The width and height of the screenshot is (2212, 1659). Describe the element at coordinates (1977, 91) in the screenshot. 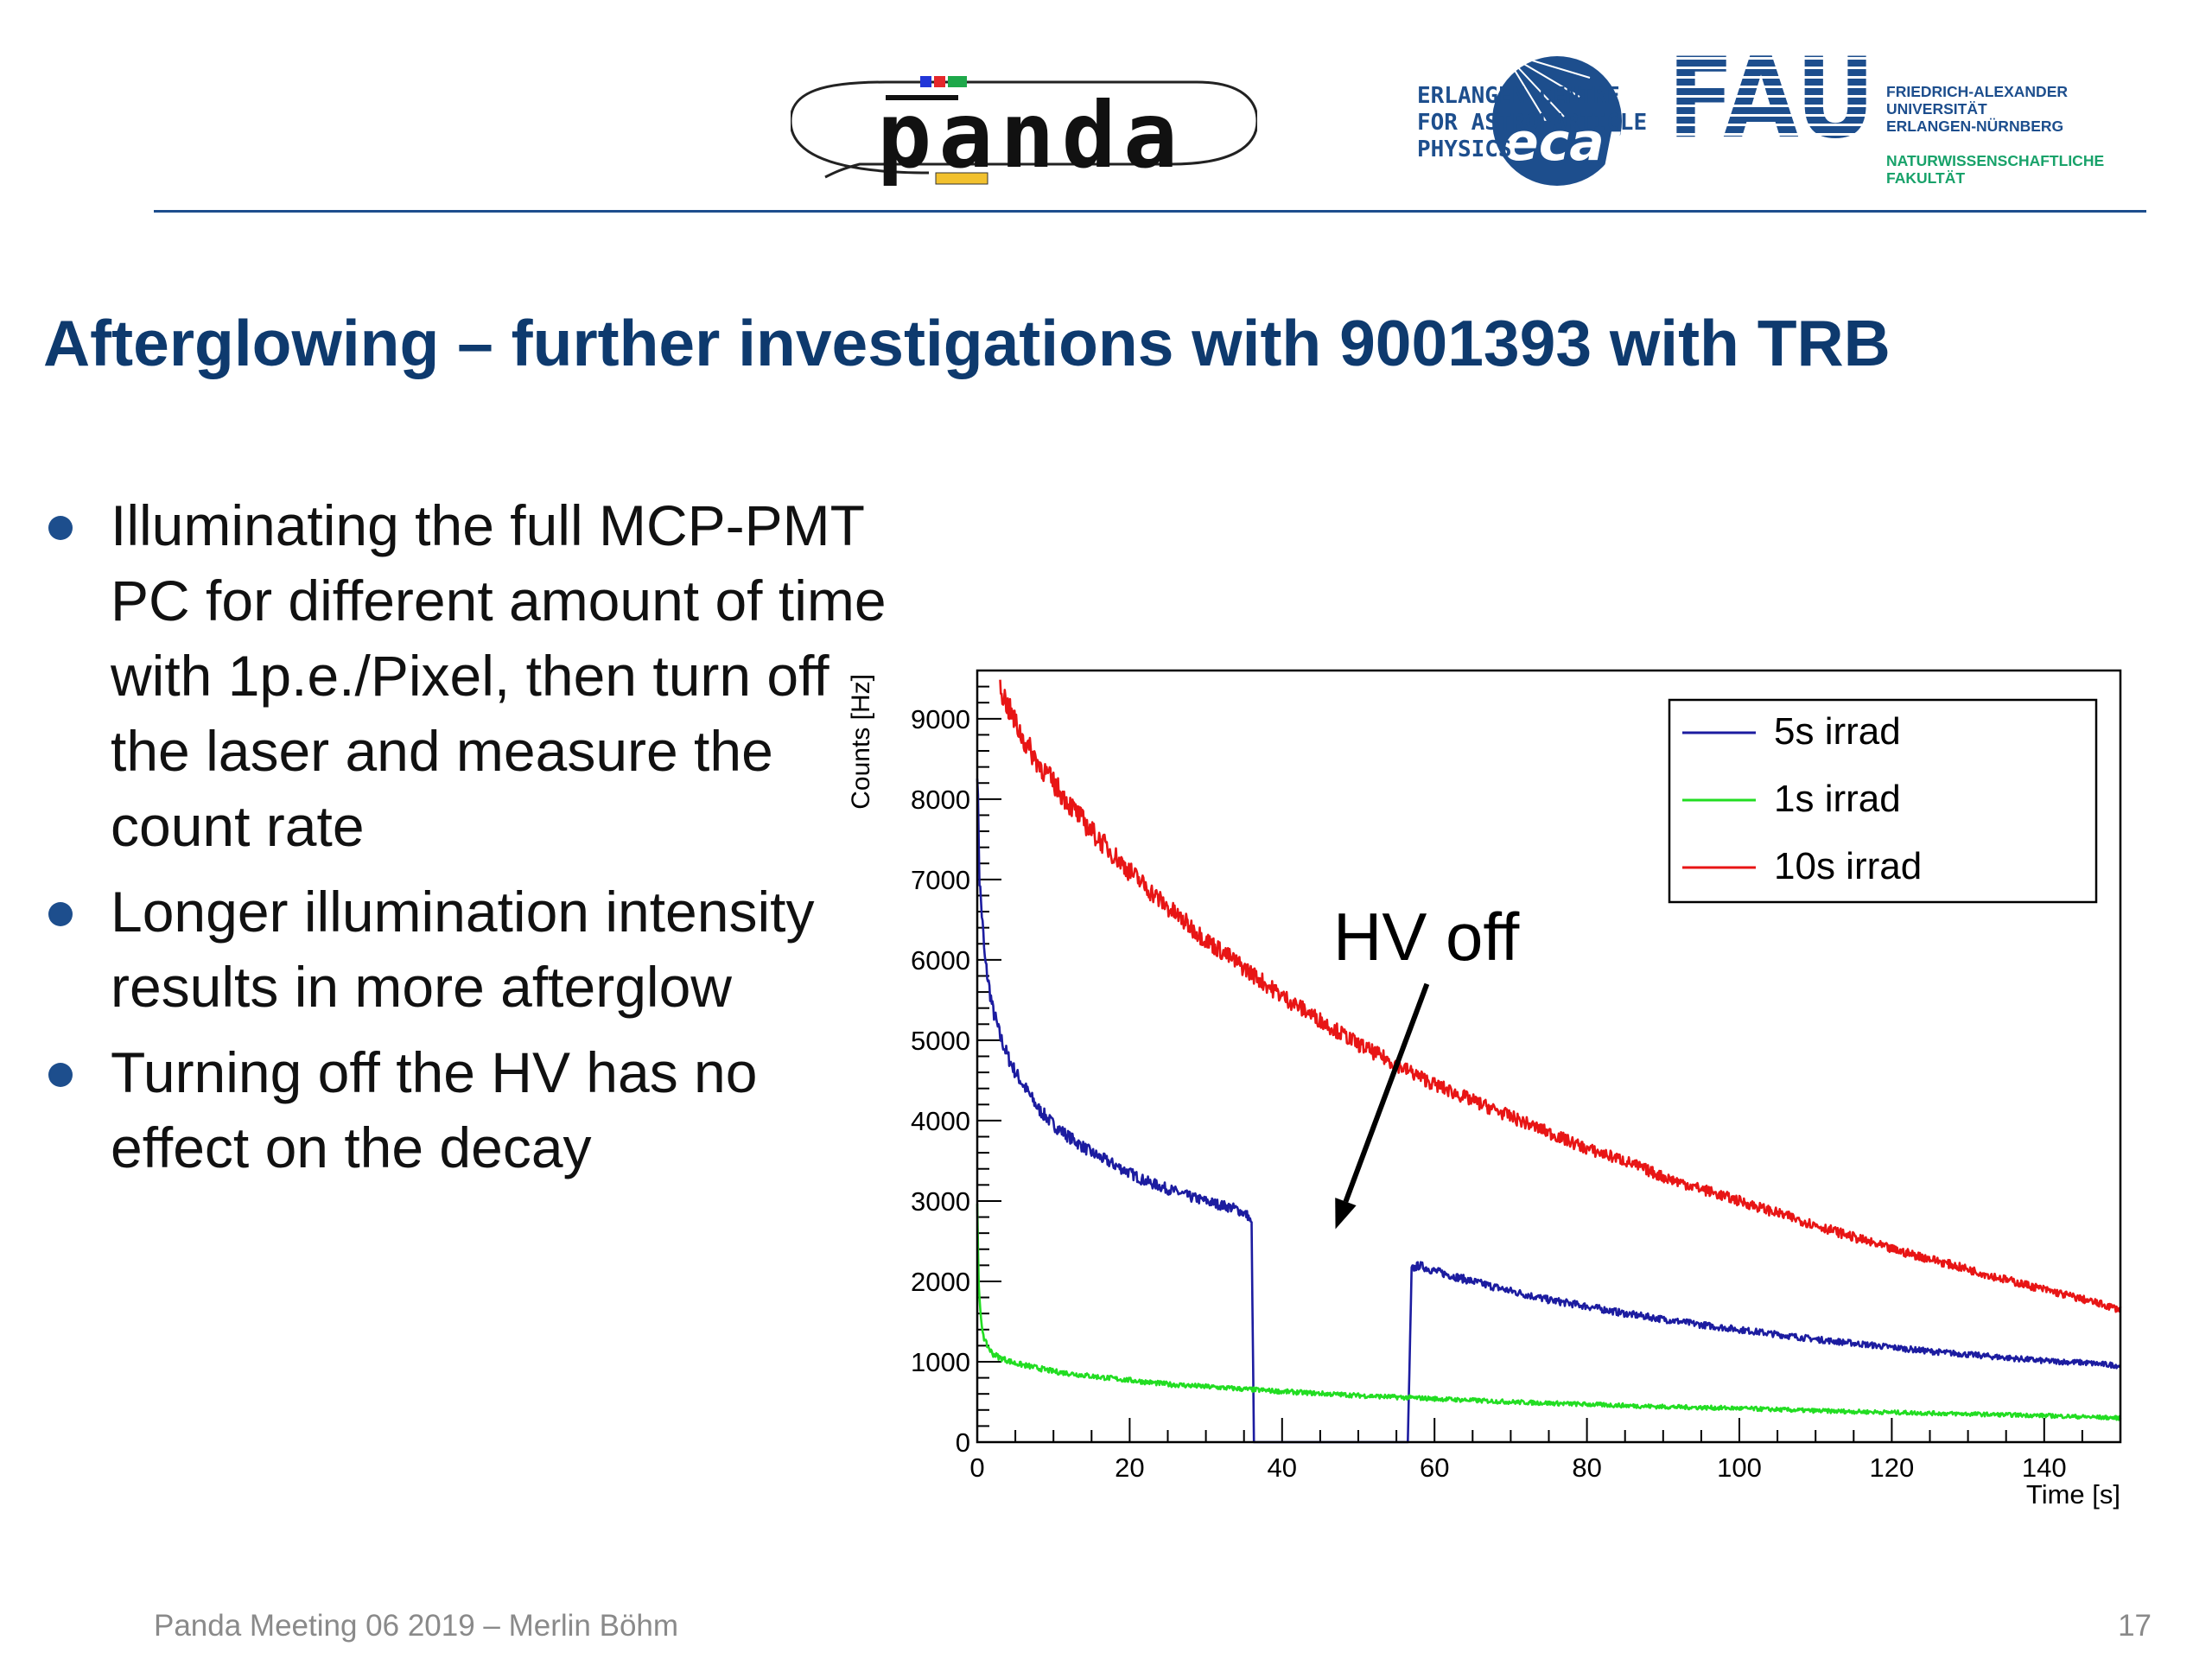

I see `fau-name-line: FRIEDRICH-ALEXANDER` at that location.